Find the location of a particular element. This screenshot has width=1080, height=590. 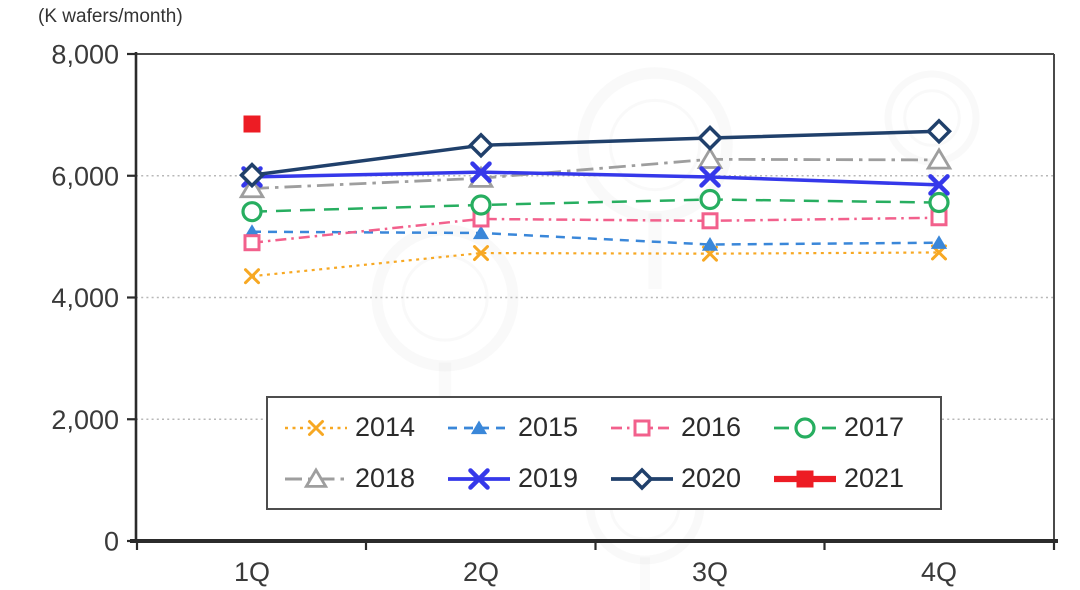

legend-label-2014: 2014 is located at coordinates (385, 427).